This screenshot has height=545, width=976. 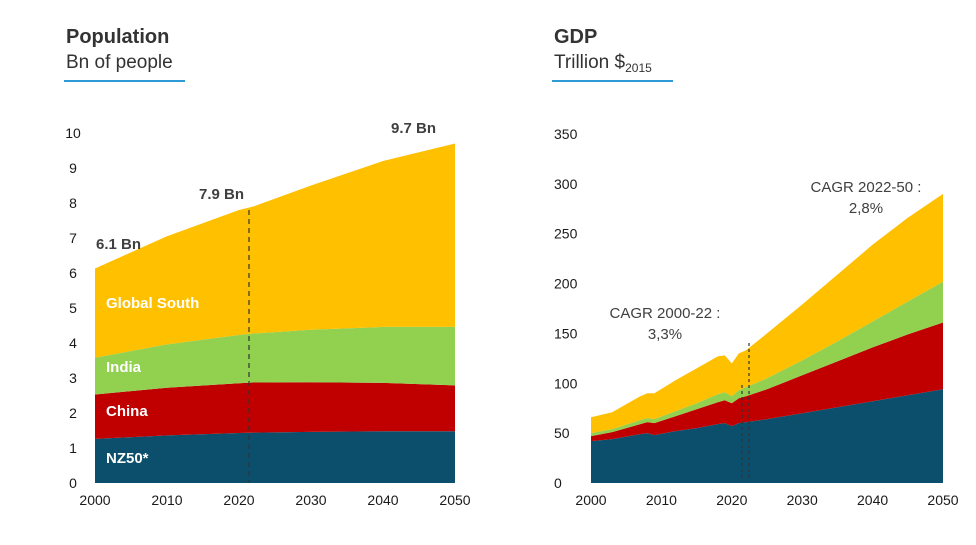 What do you see at coordinates (665, 313) in the screenshot?
I see `gdp-cagr-2000-22-label: CAGR 2000-22 :` at bounding box center [665, 313].